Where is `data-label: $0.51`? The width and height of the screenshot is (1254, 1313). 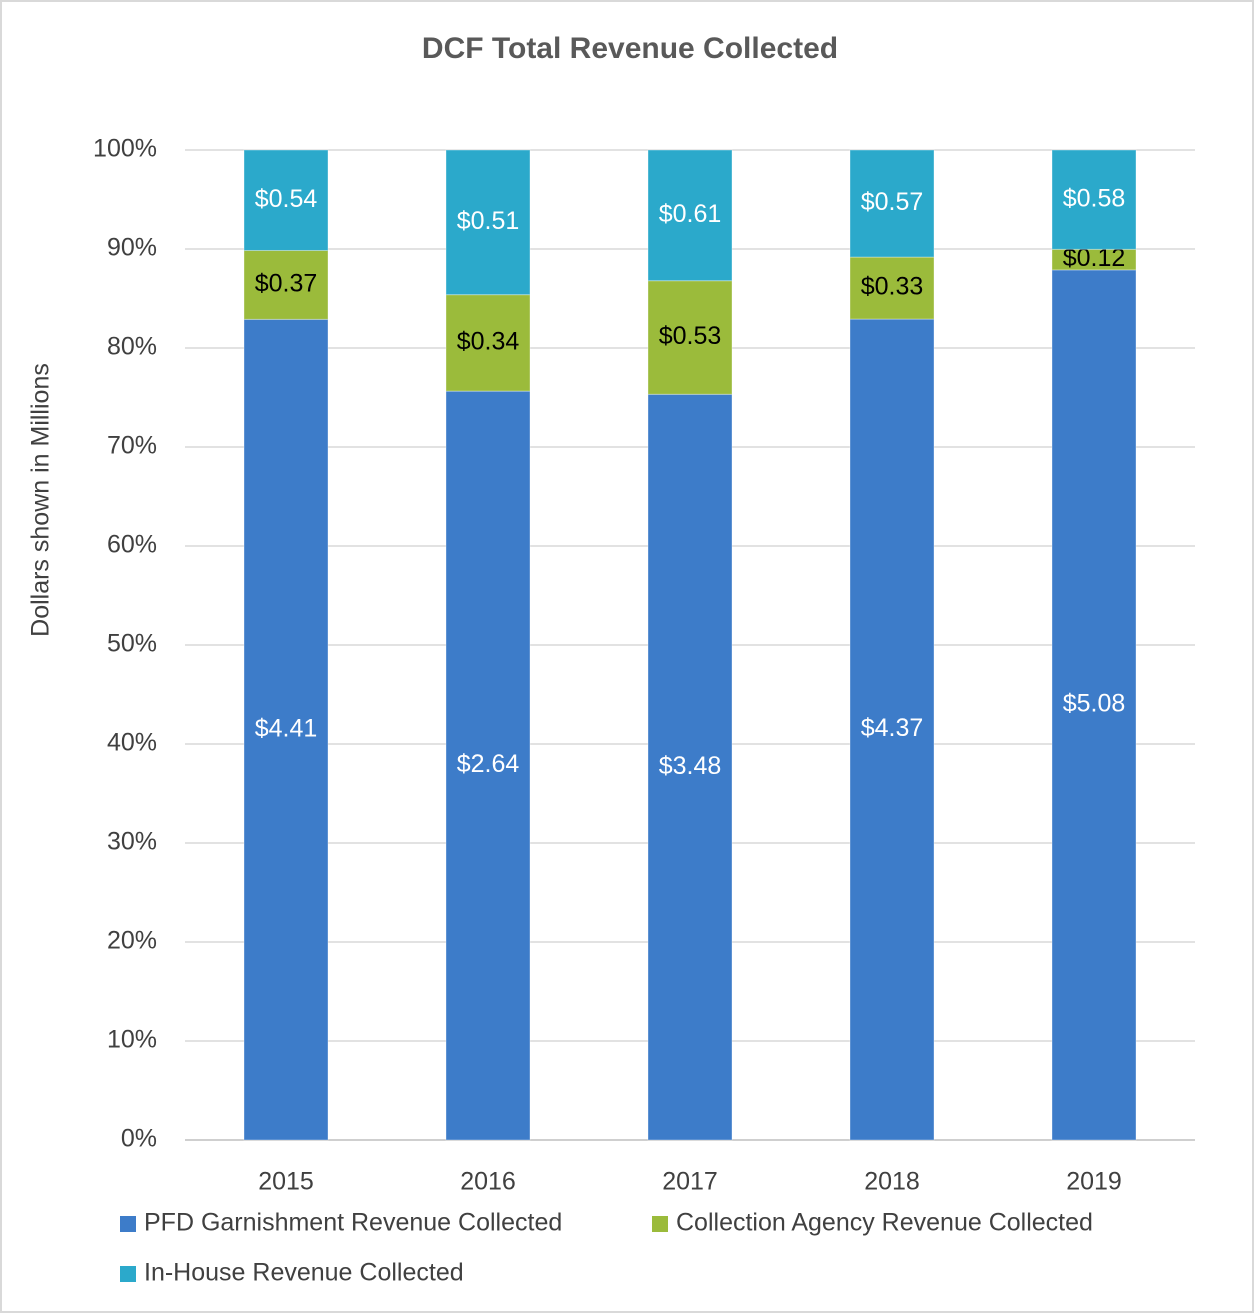
data-label: $0.51 is located at coordinates (488, 221).